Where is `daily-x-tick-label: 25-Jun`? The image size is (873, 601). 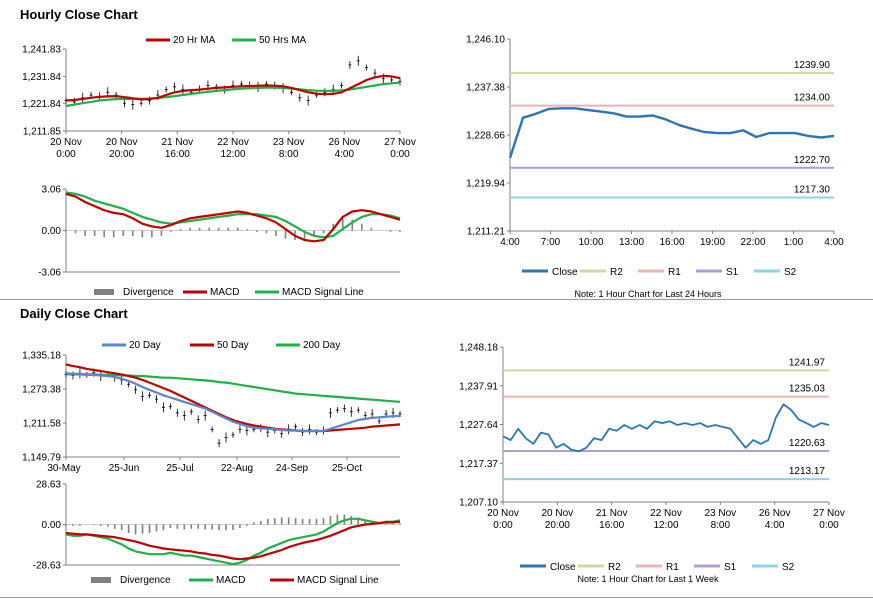
daily-x-tick-label: 25-Jun is located at coordinates (124, 468).